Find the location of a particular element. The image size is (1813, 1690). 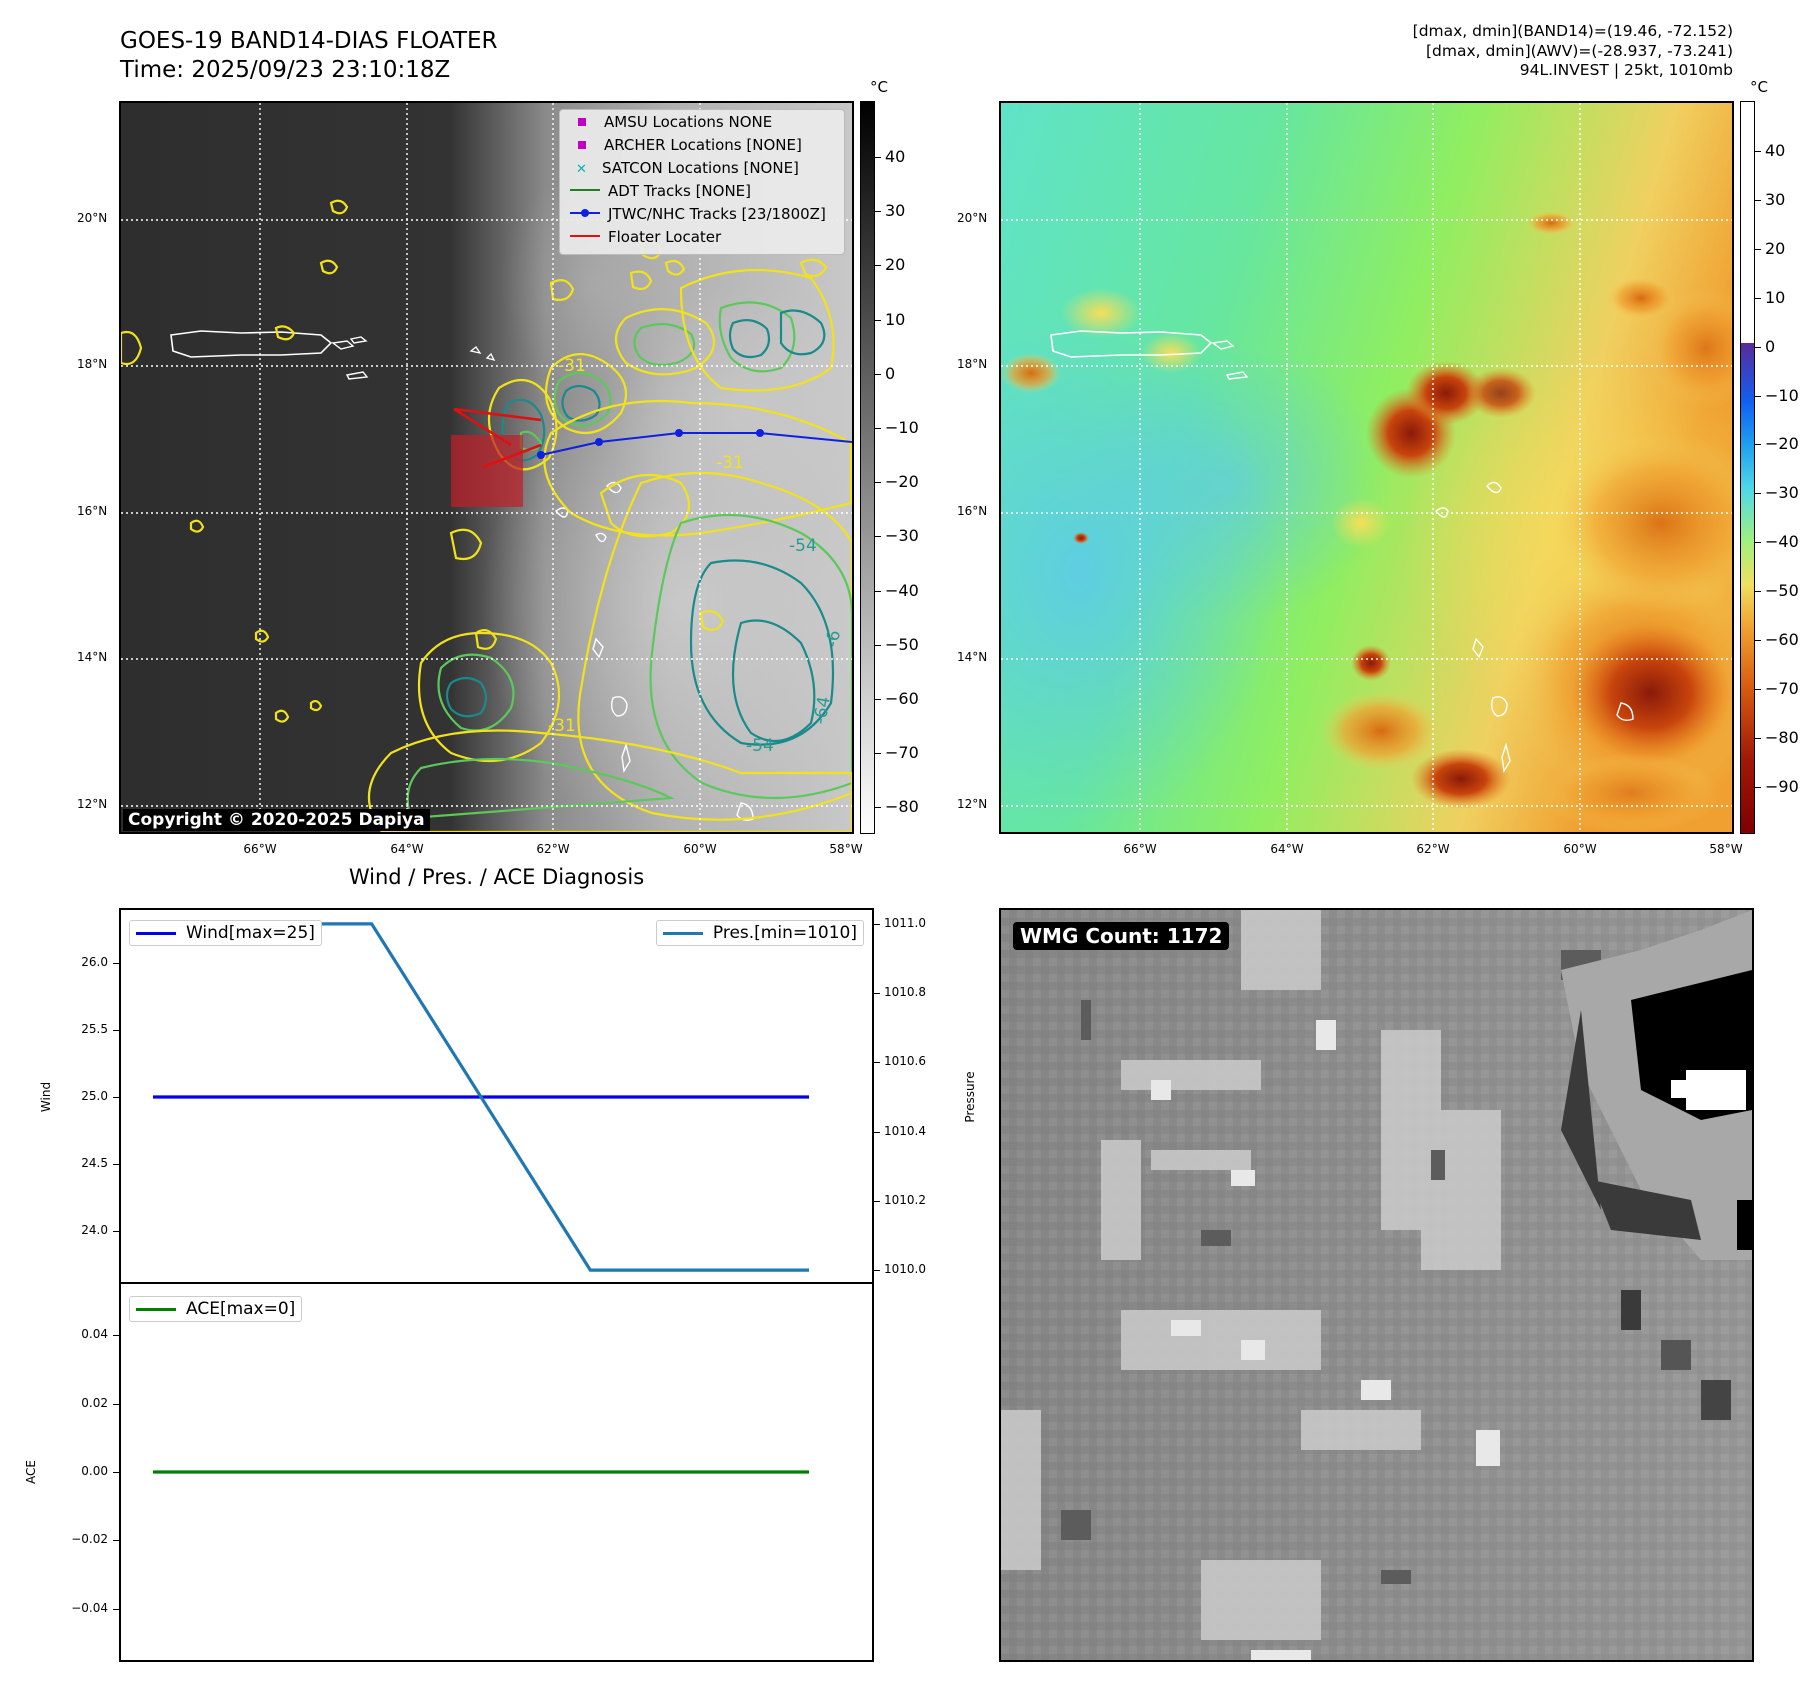

lon-label-60w-right: 60°W is located at coordinates (1580, 849).